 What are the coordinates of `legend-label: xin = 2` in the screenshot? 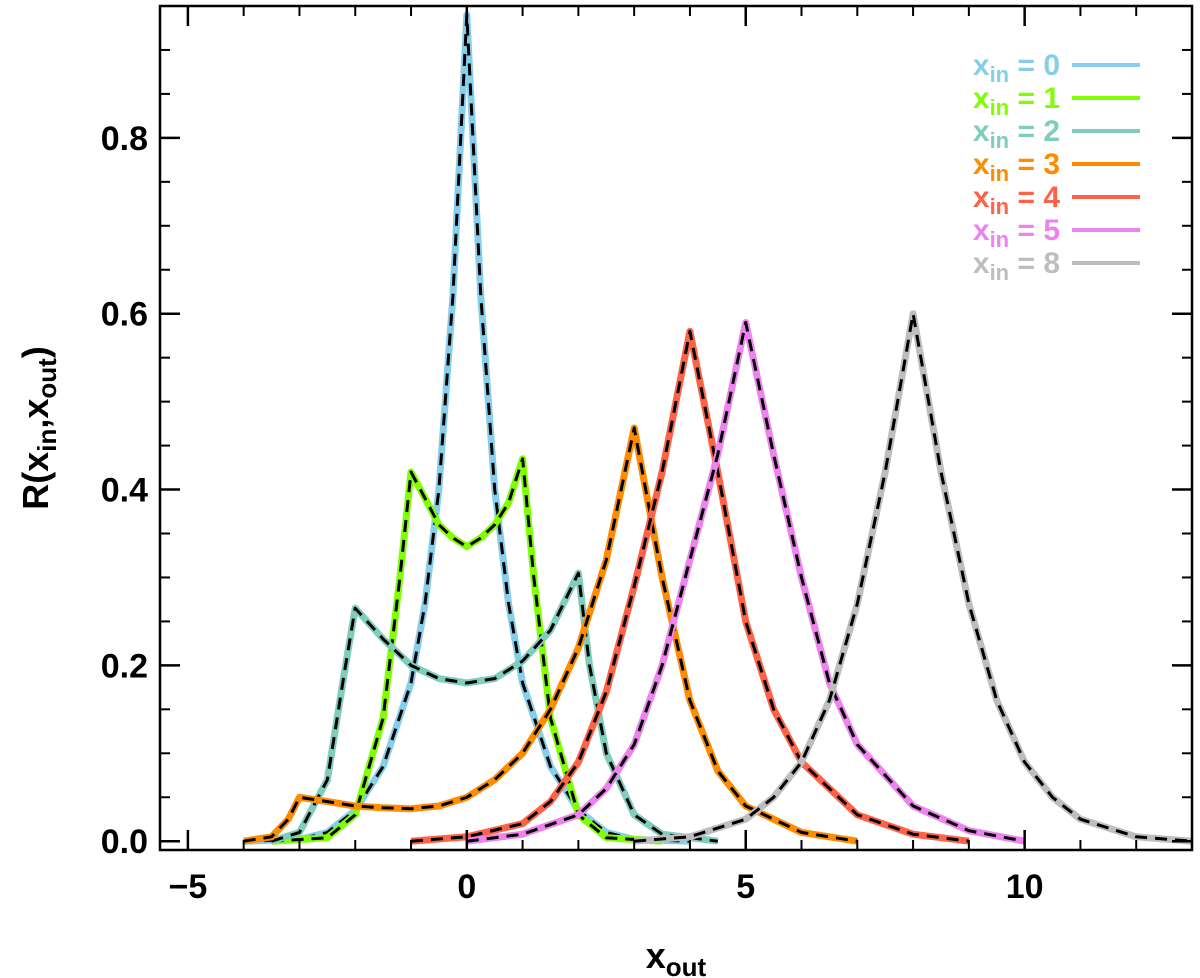 It's located at (1016, 134).